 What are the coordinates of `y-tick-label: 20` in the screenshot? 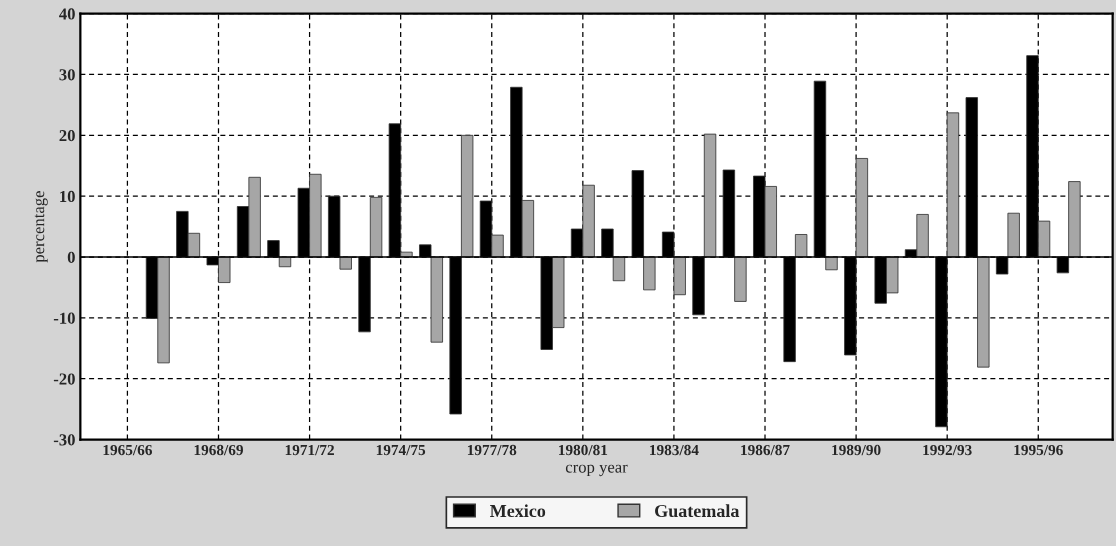 It's located at (67, 136).